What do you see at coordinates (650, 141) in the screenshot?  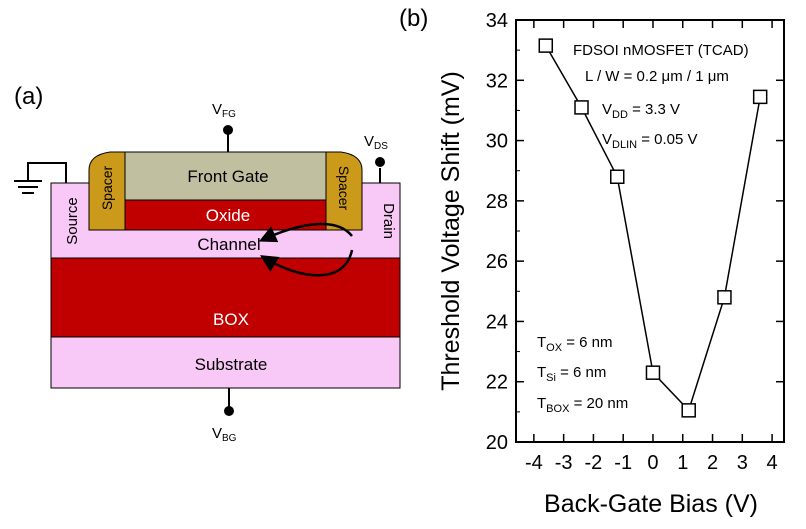 I see `vdlin-annotation: VDLIN = 0.05 V` at bounding box center [650, 141].